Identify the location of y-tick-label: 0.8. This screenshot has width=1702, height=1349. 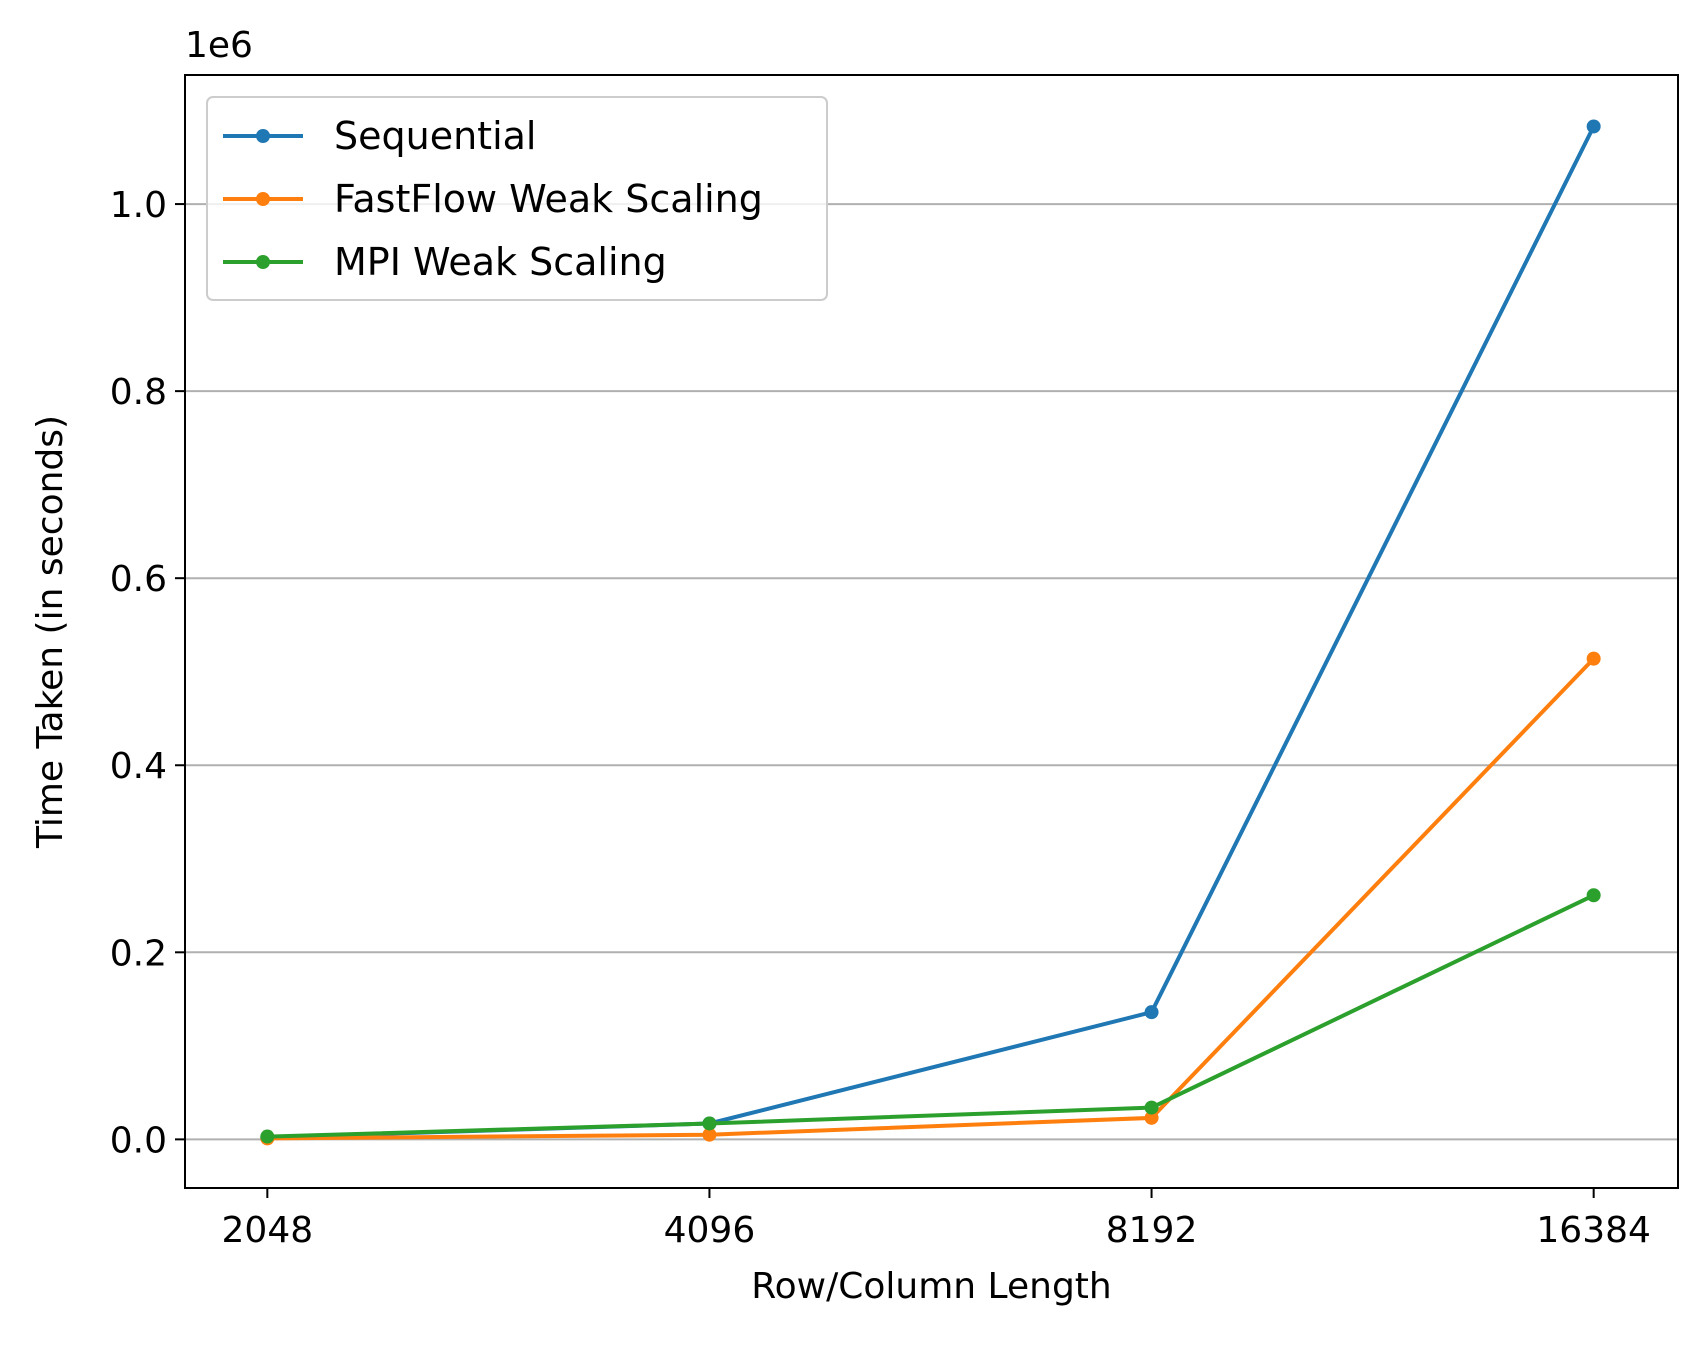
(138, 392).